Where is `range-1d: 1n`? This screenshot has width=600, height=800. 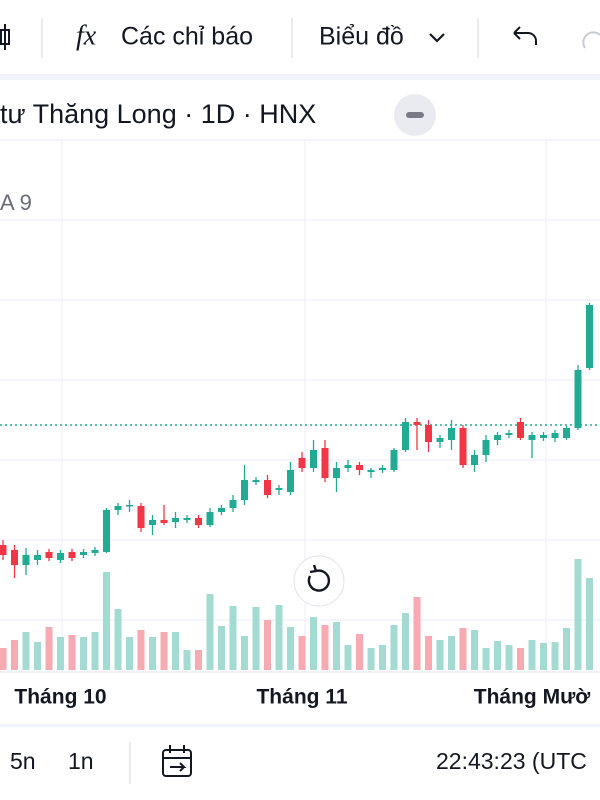
range-1d: 1n is located at coordinates (81, 761).